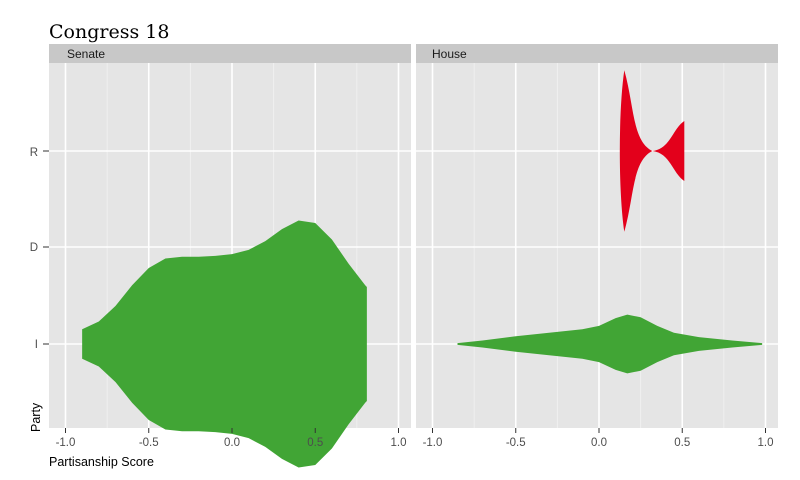 The width and height of the screenshot is (800, 480). What do you see at coordinates (36, 417) in the screenshot?
I see `y-axis-title: Party` at bounding box center [36, 417].